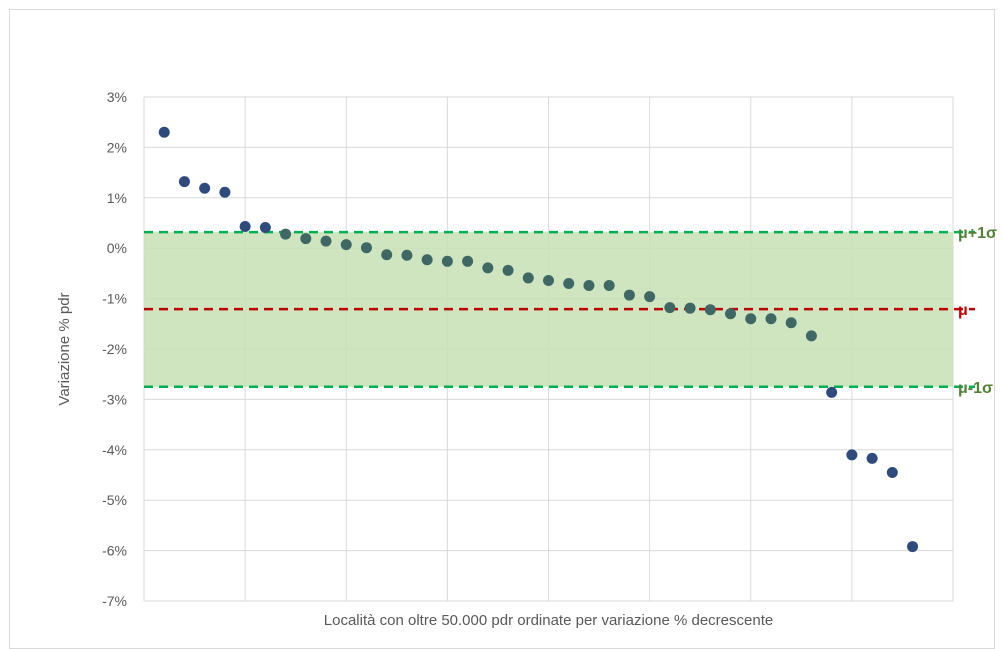 This screenshot has width=1003, height=649. I want to click on y-tick-label: -6%, so click(114, 551).